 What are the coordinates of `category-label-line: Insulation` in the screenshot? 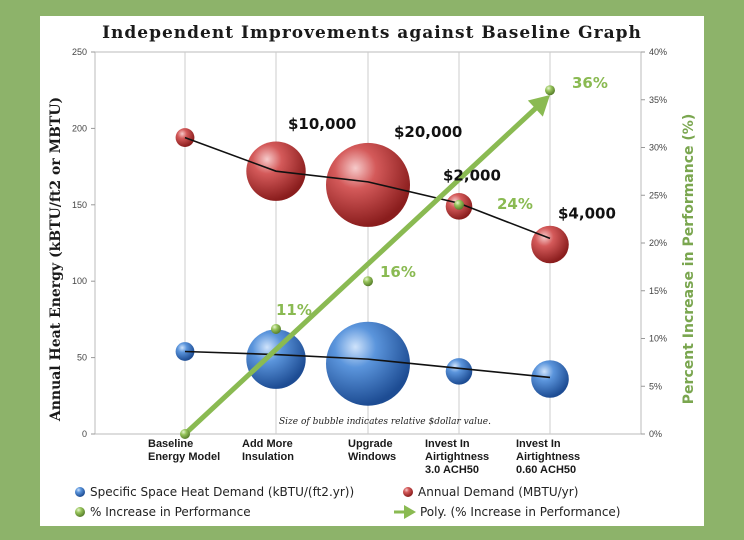 It's located at (268, 457).